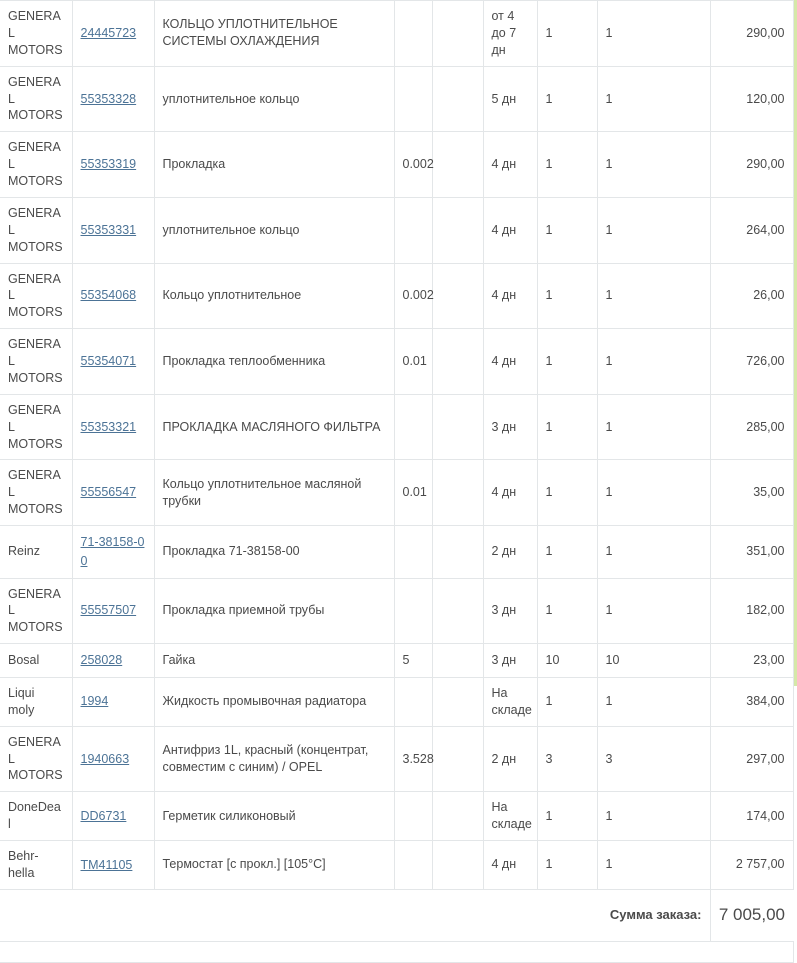 This screenshot has height=963, width=797. I want to click on footer-spacer, so click(397, 951).